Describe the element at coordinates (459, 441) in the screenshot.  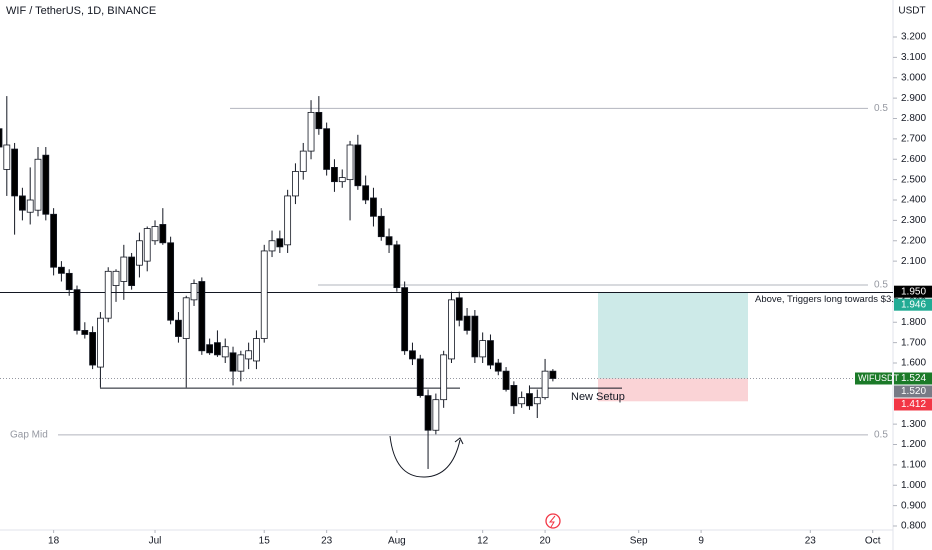
I see `arc-arrow` at that location.